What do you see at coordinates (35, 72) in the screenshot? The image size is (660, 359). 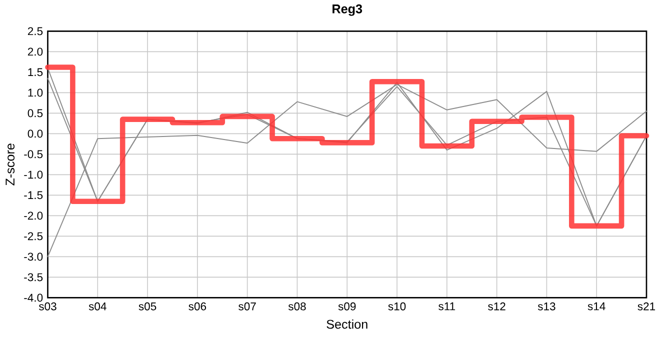 I see `y-tick-label: 1.5` at bounding box center [35, 72].